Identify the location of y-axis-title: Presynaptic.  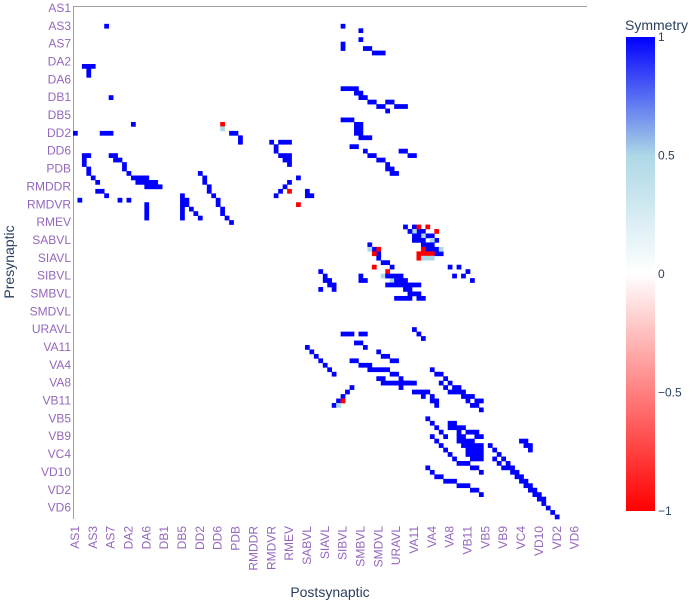
(9, 261).